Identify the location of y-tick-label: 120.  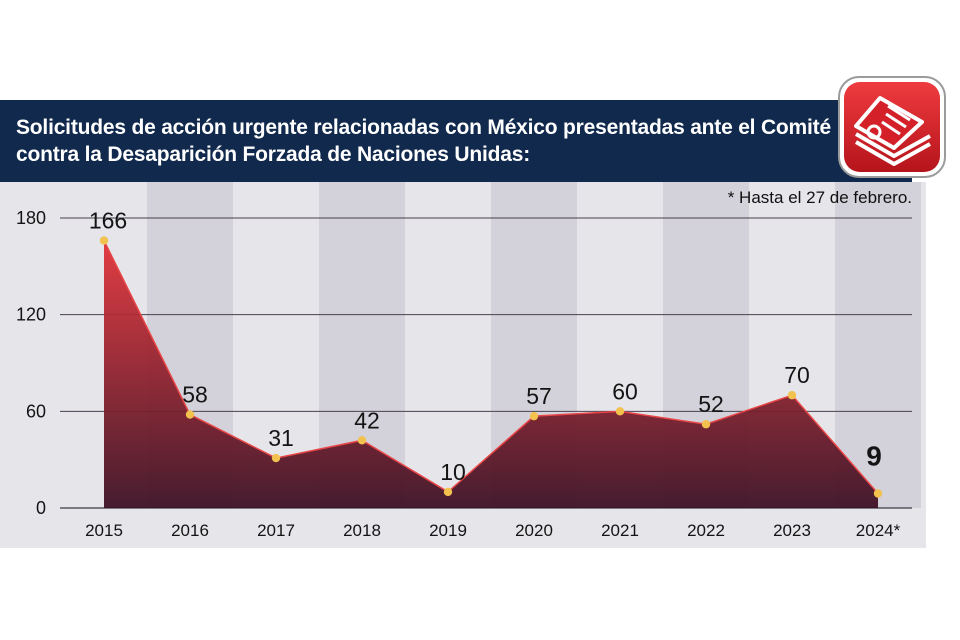
(31, 315).